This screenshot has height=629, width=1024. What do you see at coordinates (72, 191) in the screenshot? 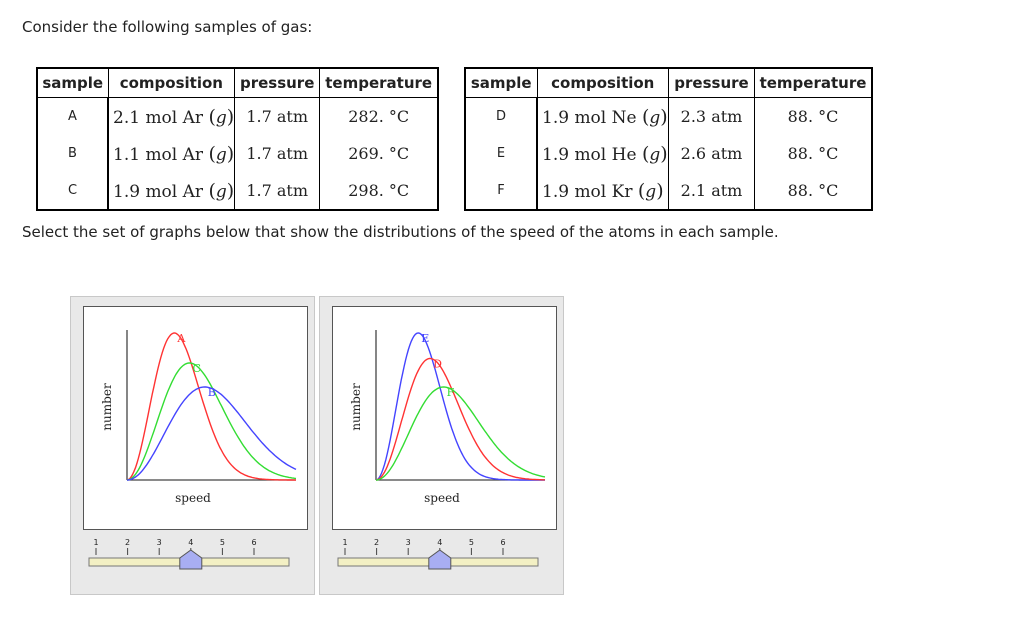
I see `sample-label: C` at bounding box center [72, 191].